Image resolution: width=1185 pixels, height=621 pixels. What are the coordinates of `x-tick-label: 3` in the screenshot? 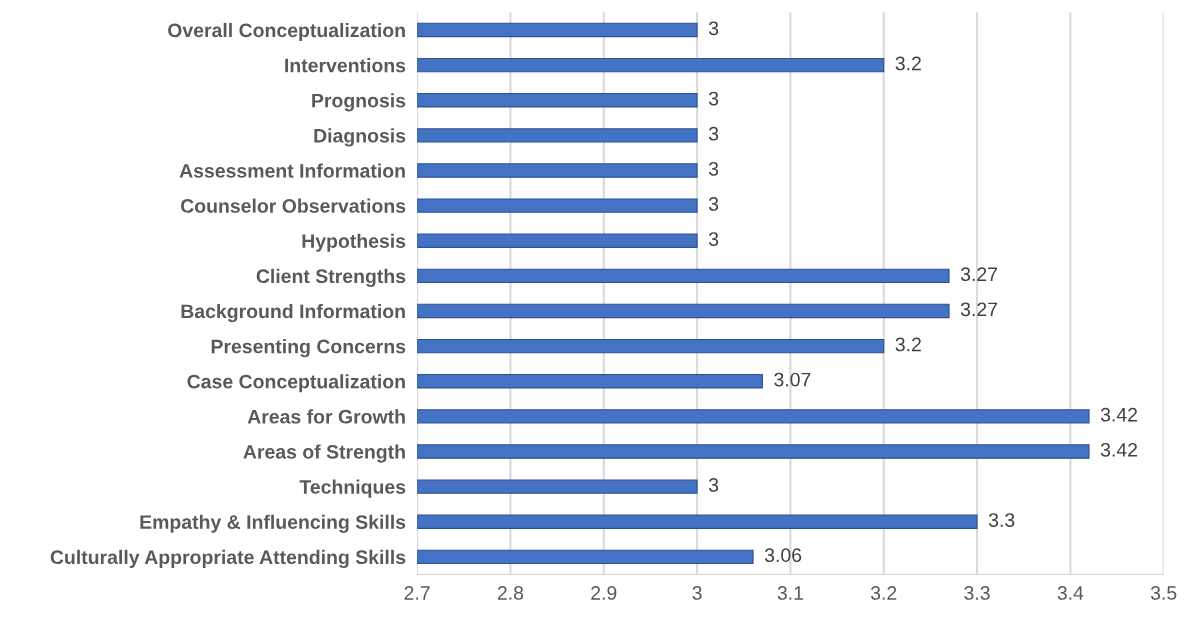 It's located at (697, 593).